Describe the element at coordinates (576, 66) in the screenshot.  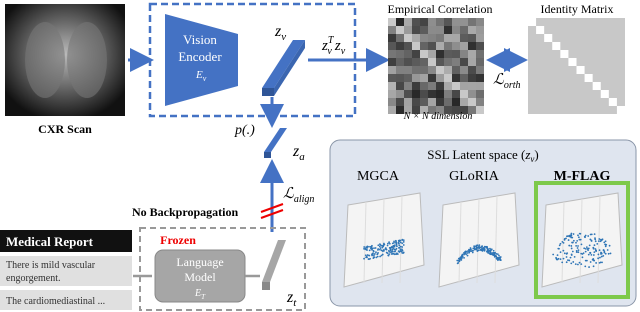
I see `identity-matrix` at that location.